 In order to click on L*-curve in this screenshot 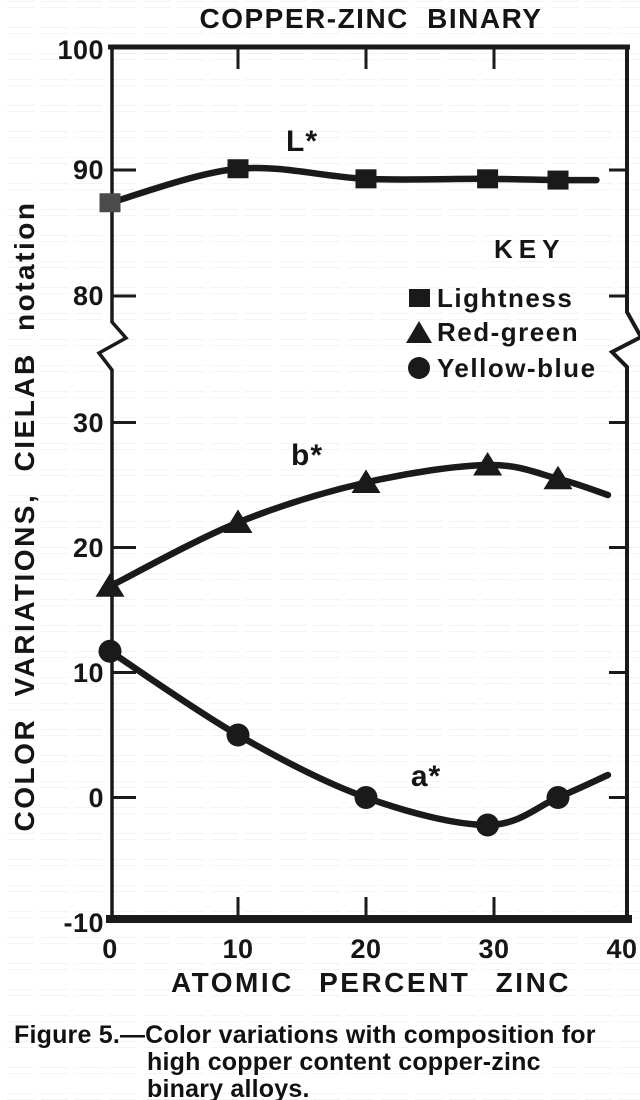, I will do `click(353, 185)`.